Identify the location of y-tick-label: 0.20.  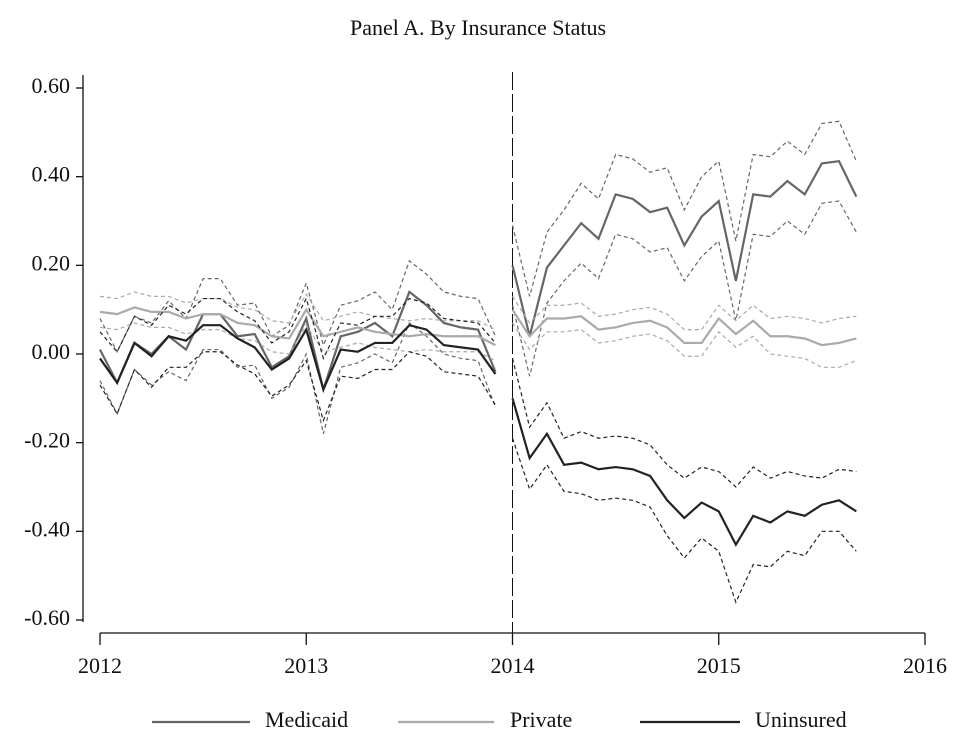
(51, 262).